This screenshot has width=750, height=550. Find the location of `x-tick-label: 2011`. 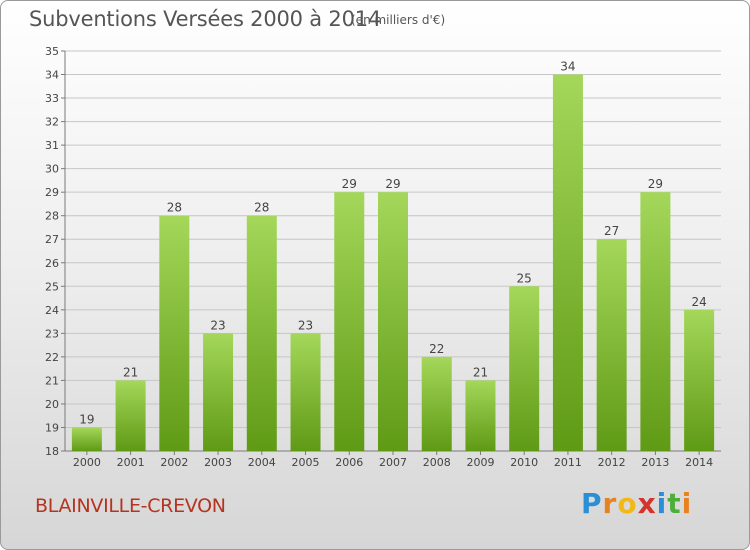

x-tick-label: 2011 is located at coordinates (568, 462).